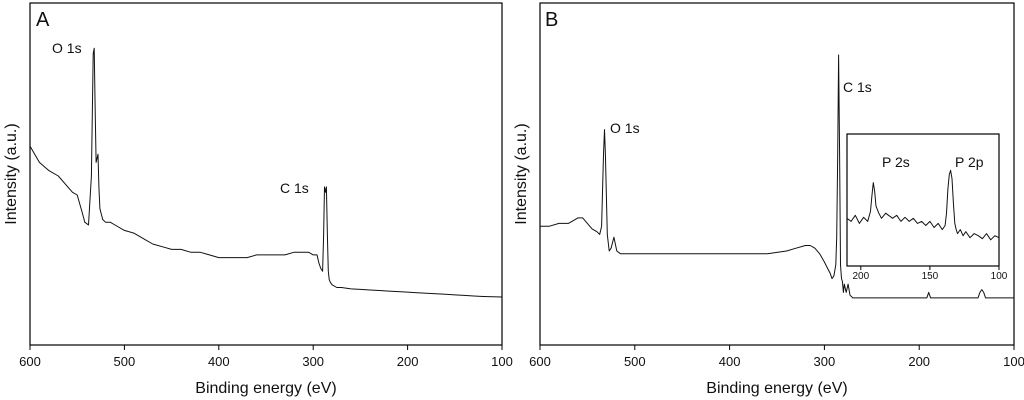  What do you see at coordinates (551, 20) in the screenshot?
I see `panel-b-label: B` at bounding box center [551, 20].